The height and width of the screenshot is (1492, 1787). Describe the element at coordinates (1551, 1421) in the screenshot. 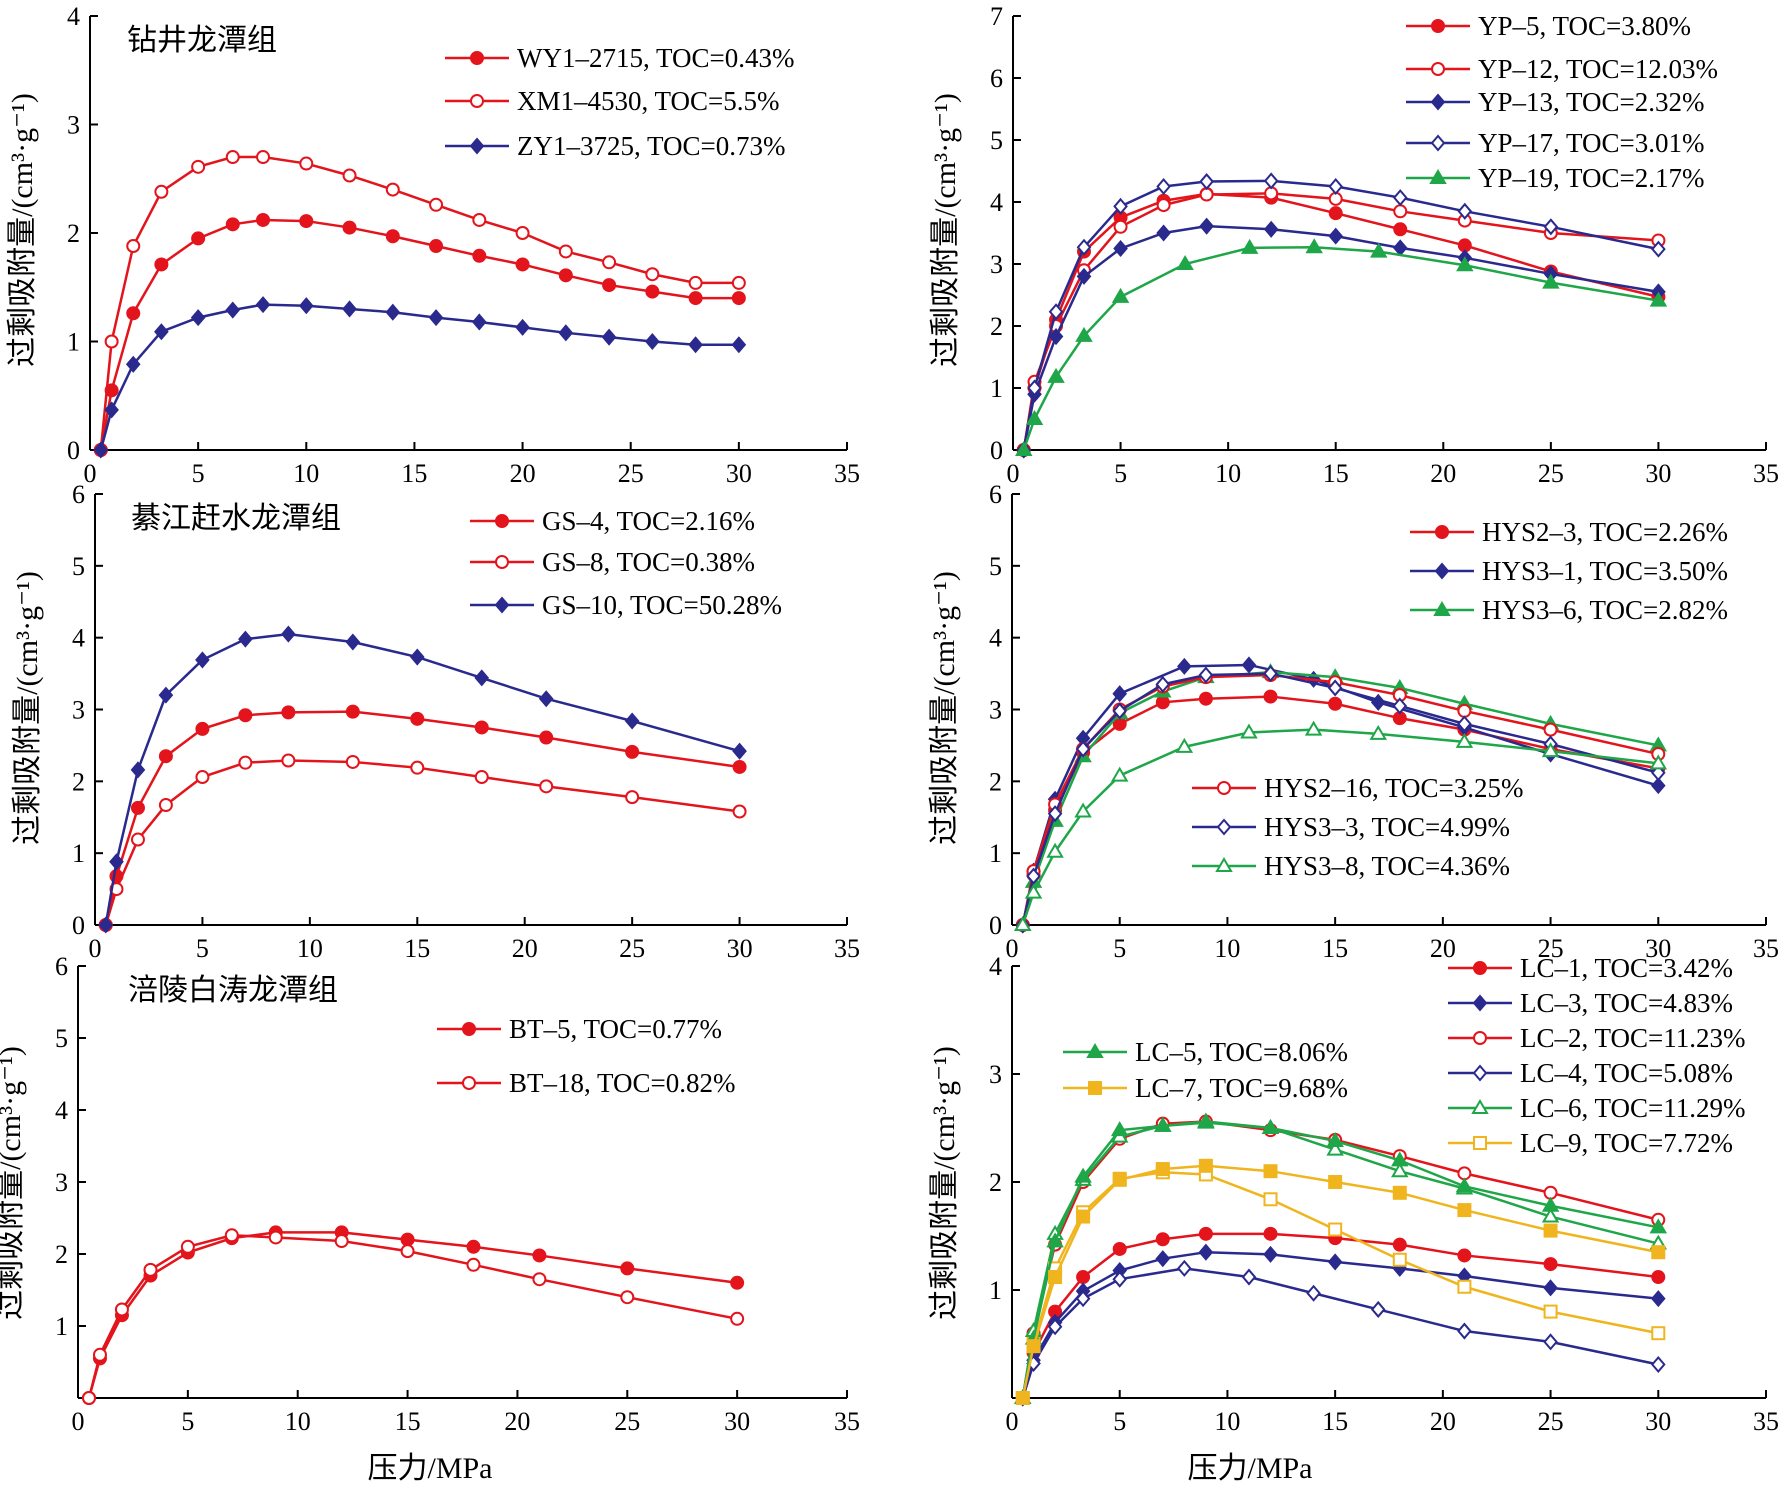

I see `x-tick-label: 25` at that location.